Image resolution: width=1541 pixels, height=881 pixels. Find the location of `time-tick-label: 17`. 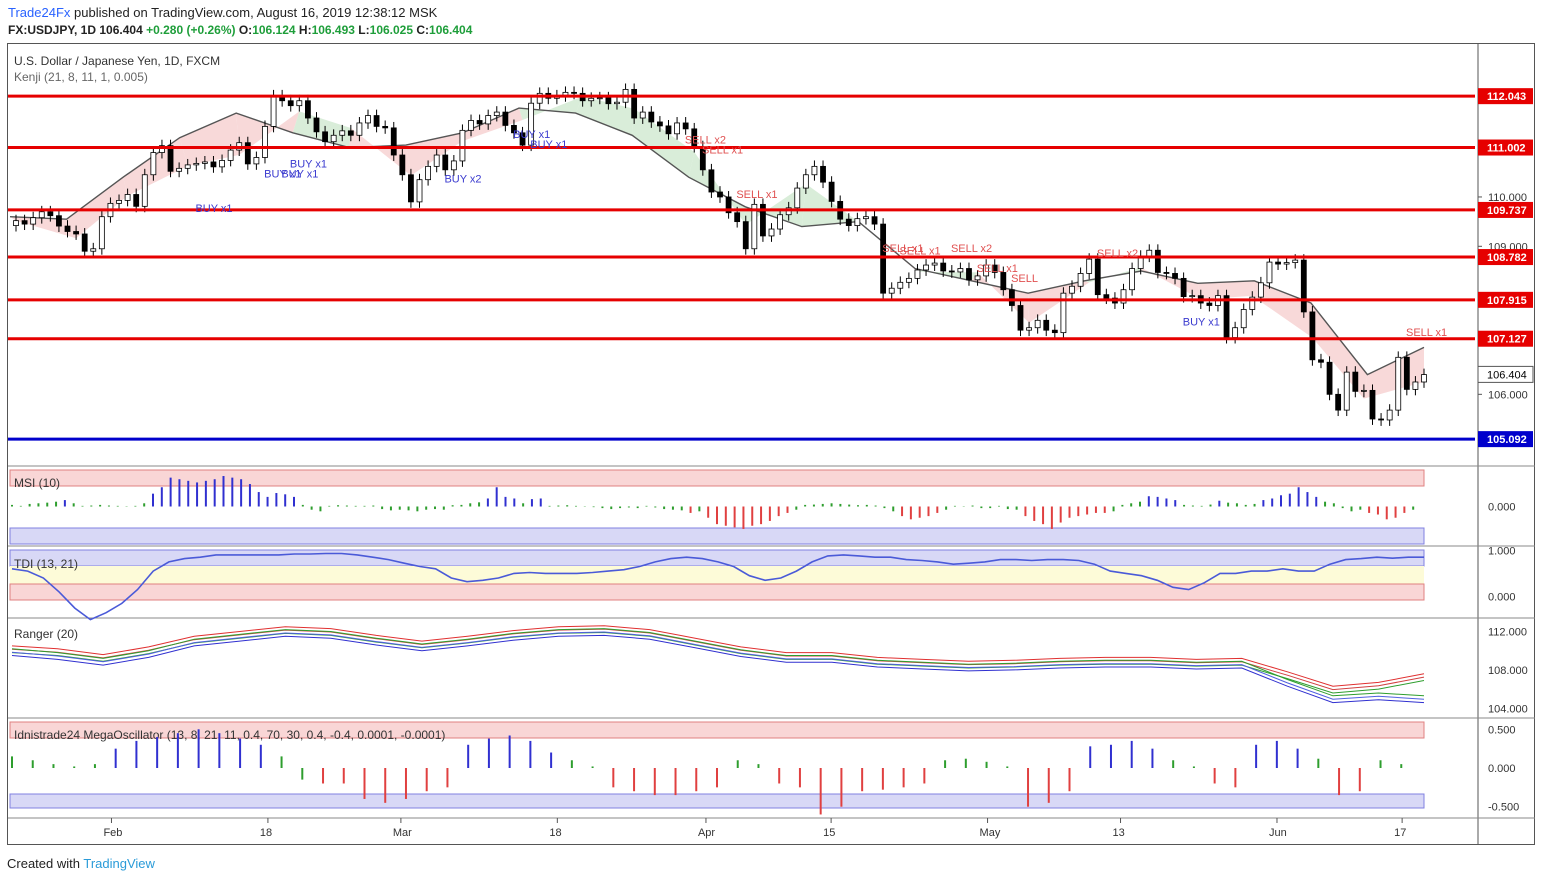

time-tick-label: 17 is located at coordinates (1400, 833).